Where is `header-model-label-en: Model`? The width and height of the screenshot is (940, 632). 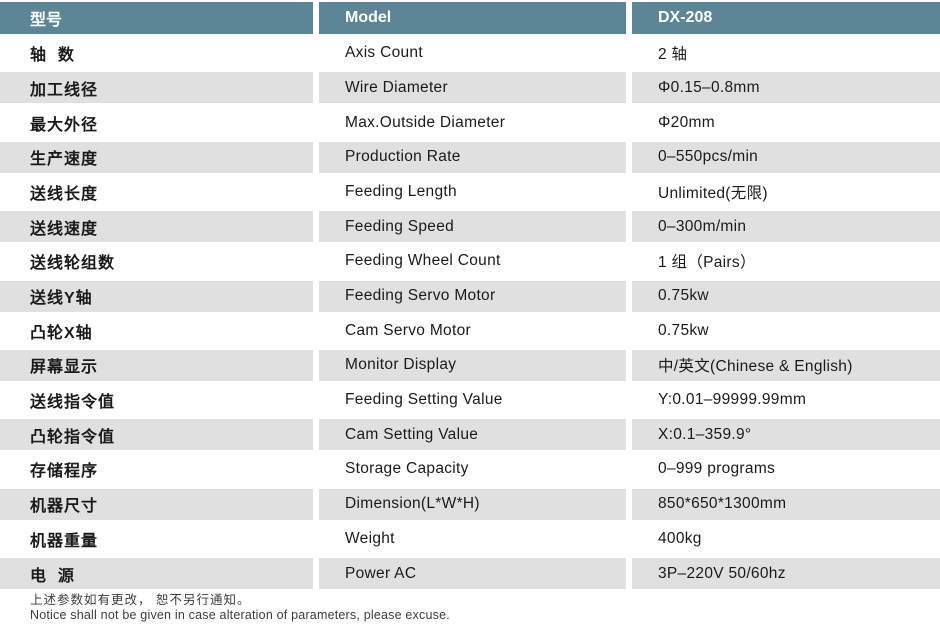 header-model-label-en: Model is located at coordinates (472, 18).